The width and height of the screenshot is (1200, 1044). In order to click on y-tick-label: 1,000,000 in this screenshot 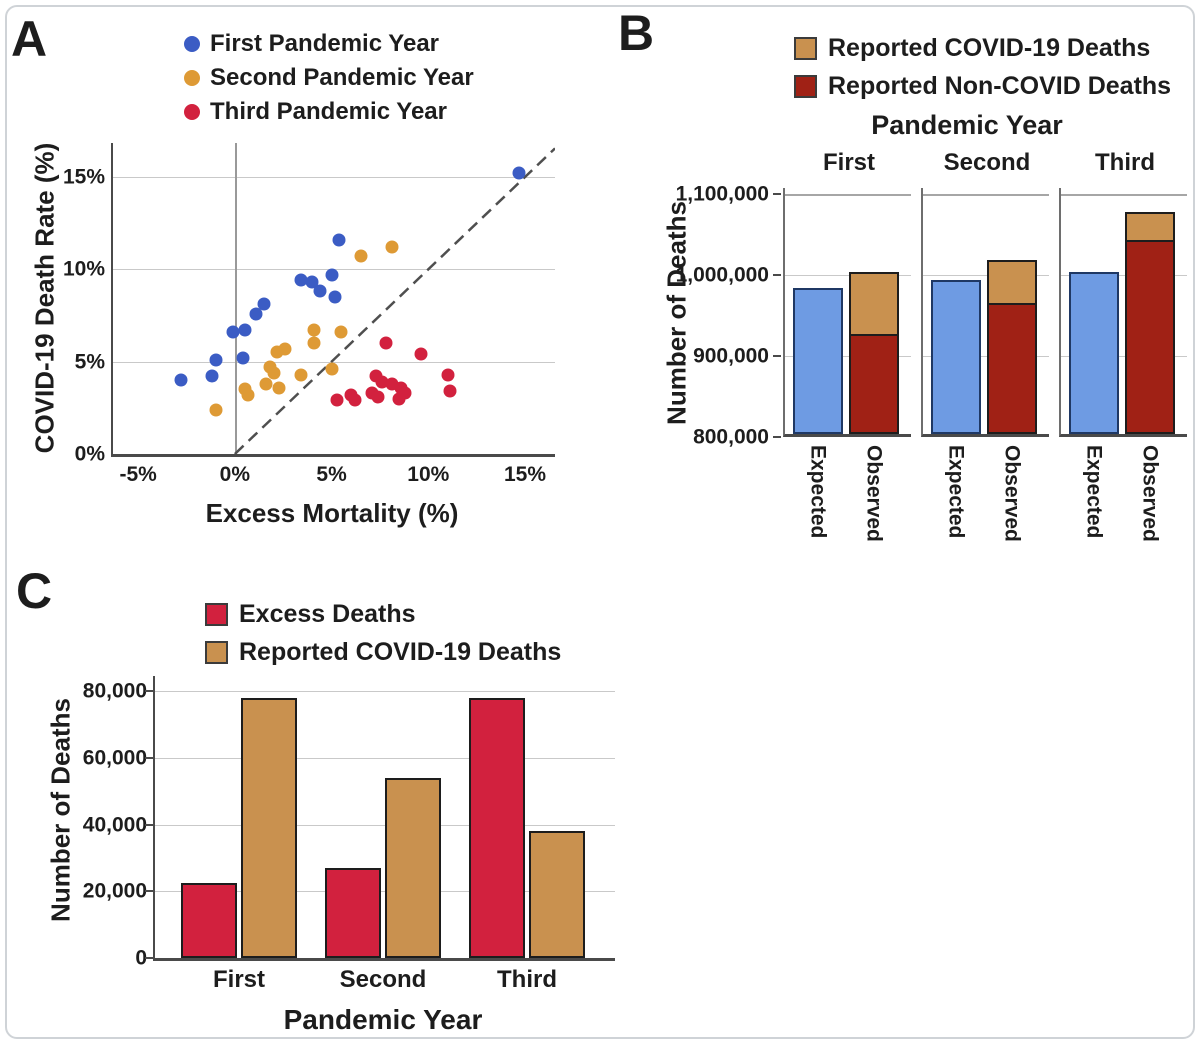, I will do `click(722, 275)`.